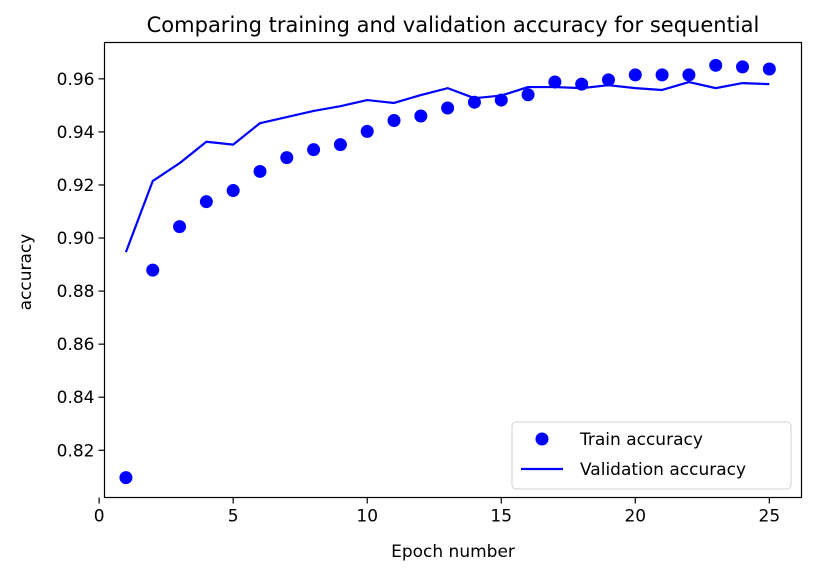  I want to click on legend-marker-train, so click(542, 439).